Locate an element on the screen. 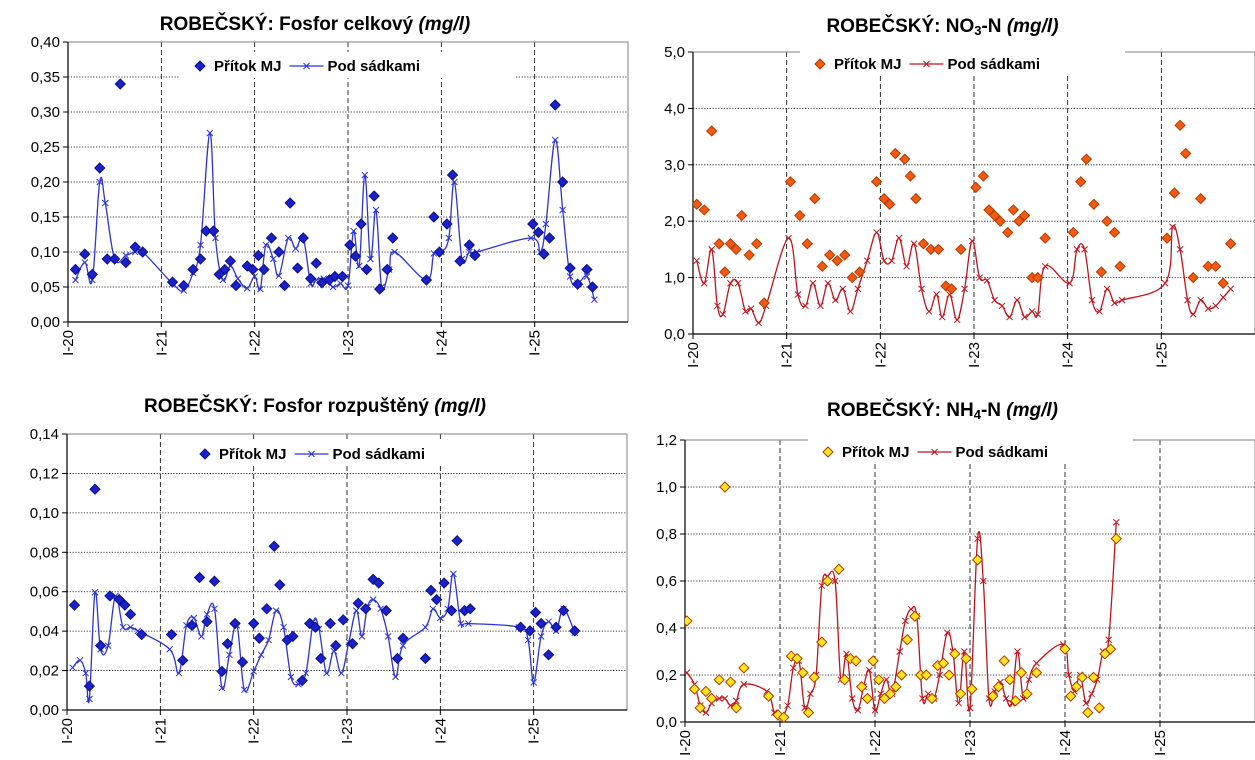 The image size is (1255, 760). legend-background is located at coordinates (347, 65).